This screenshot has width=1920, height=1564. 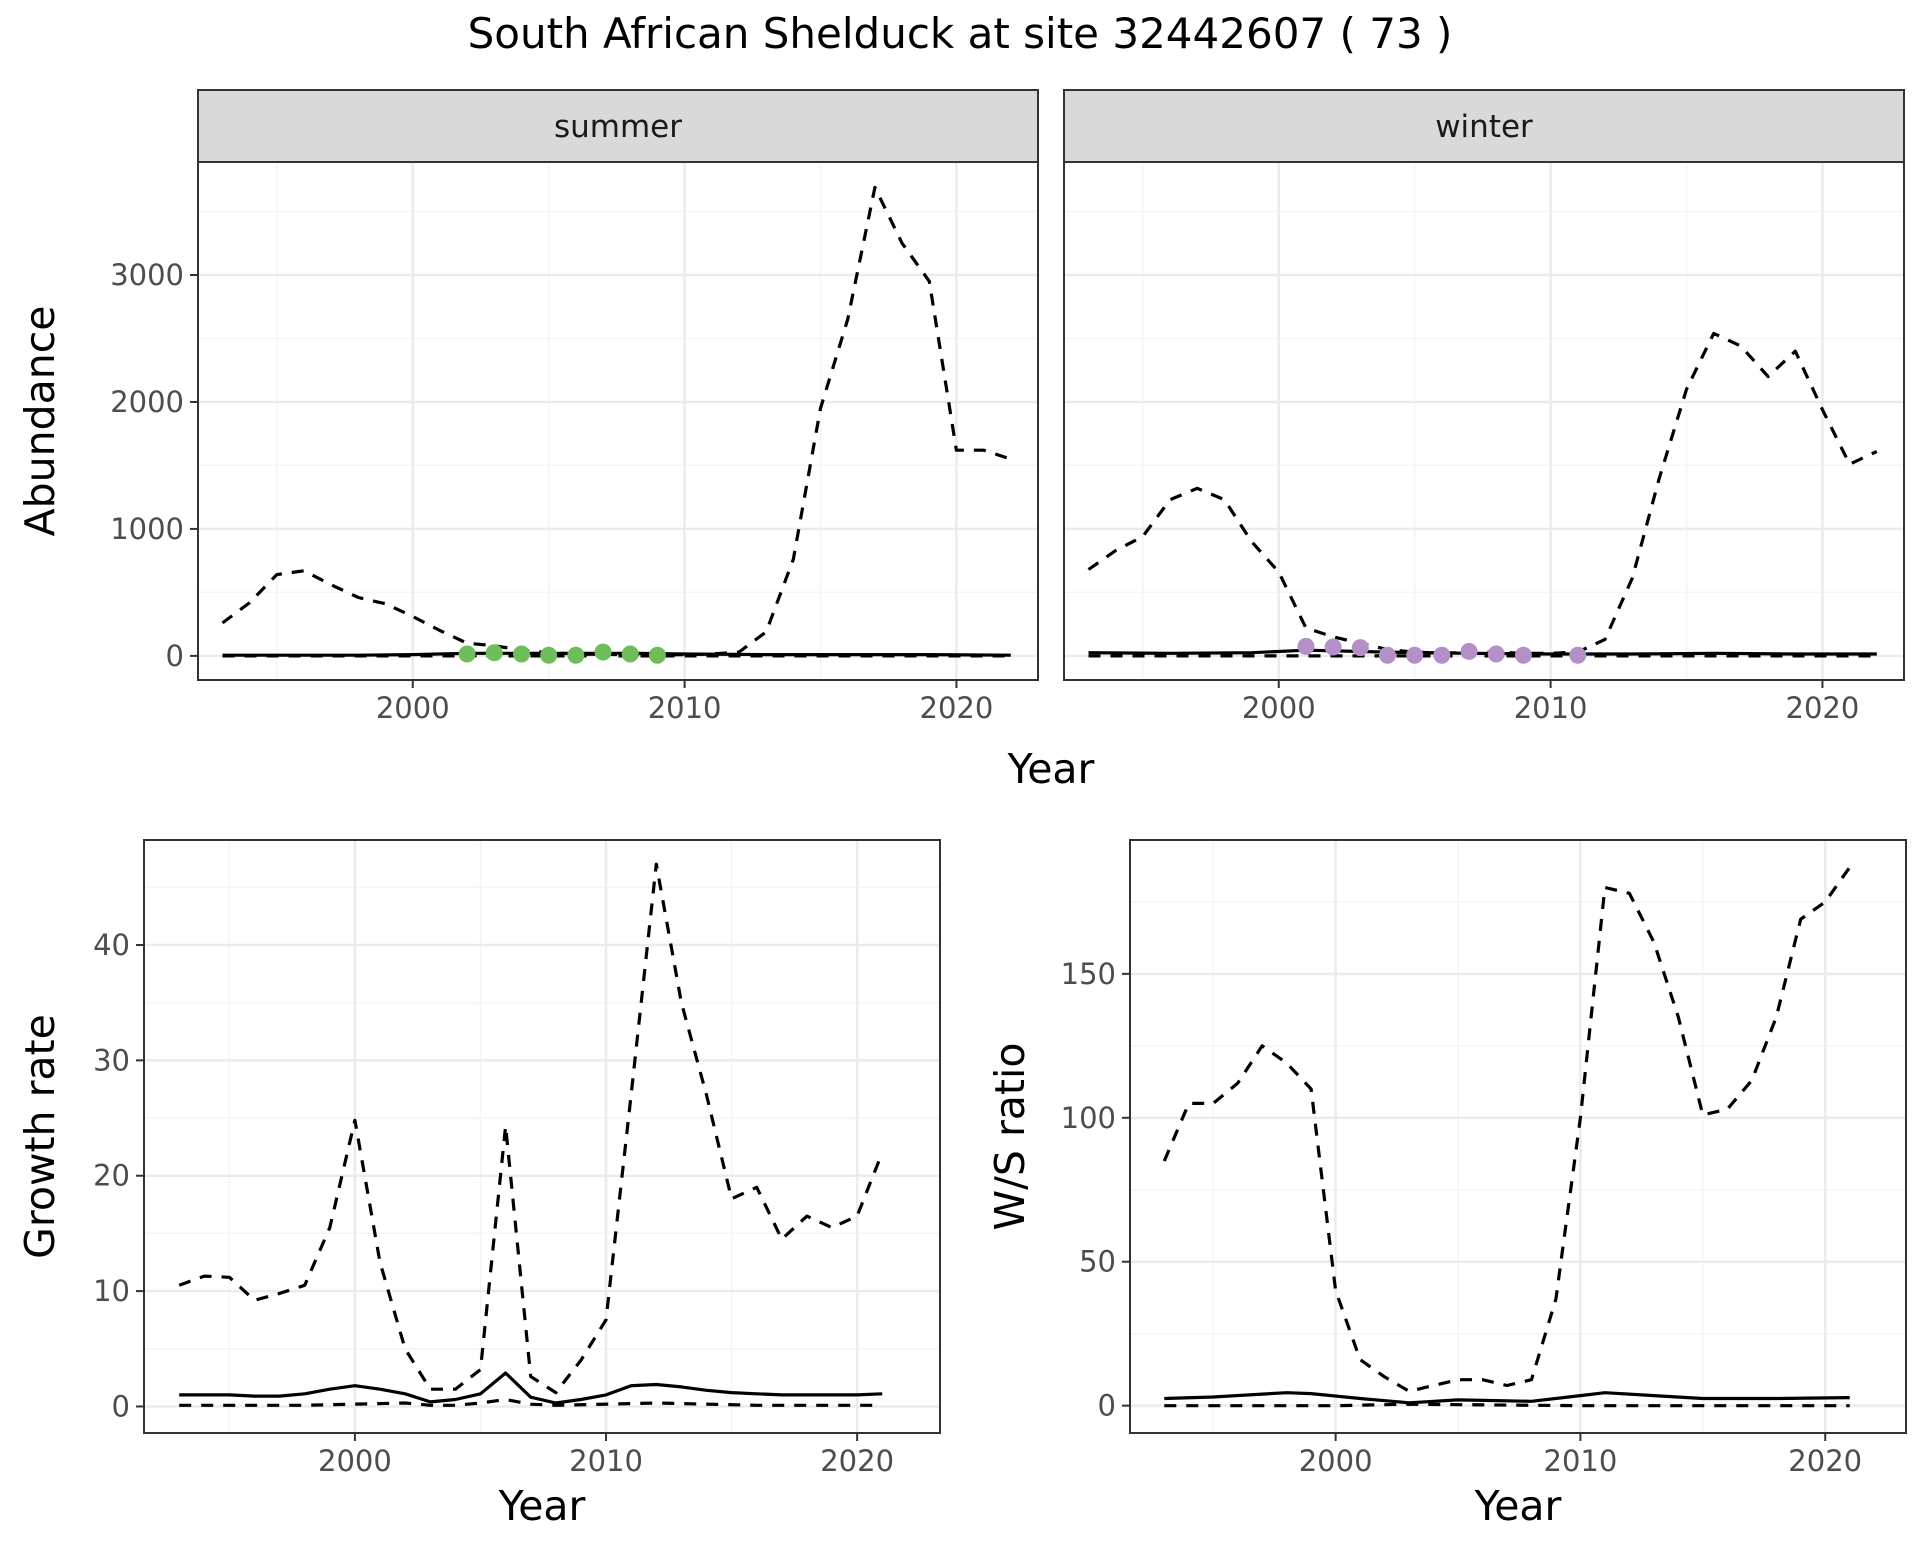 What do you see at coordinates (111, 1291) in the screenshot?
I see `y-tick-label: 10` at bounding box center [111, 1291].